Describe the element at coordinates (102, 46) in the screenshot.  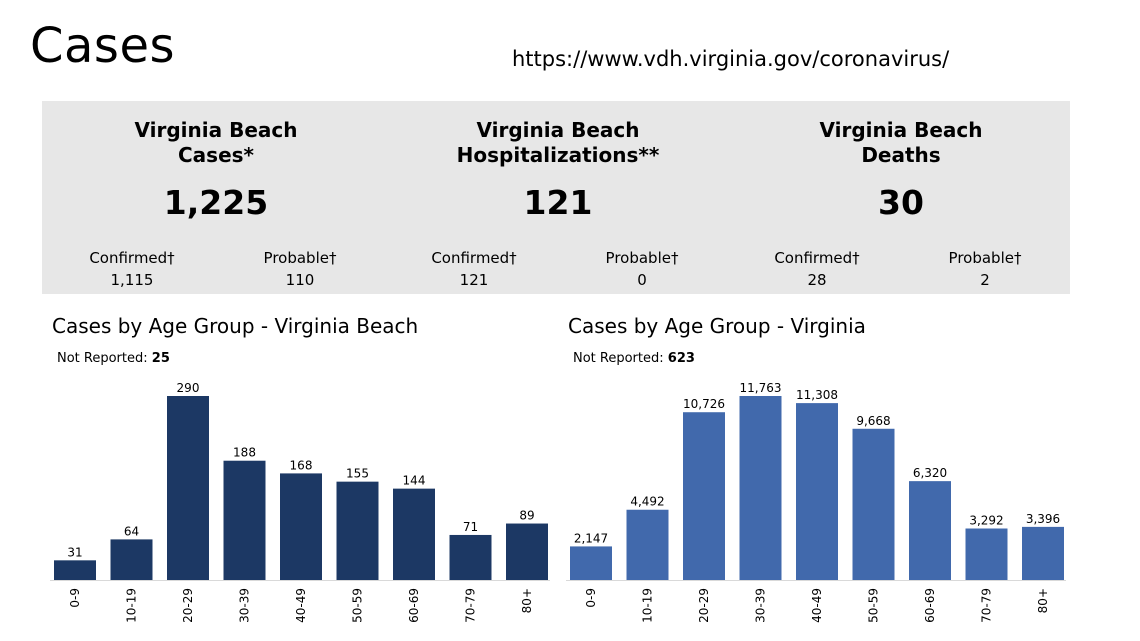
I see `slide-title: Cases` at that location.